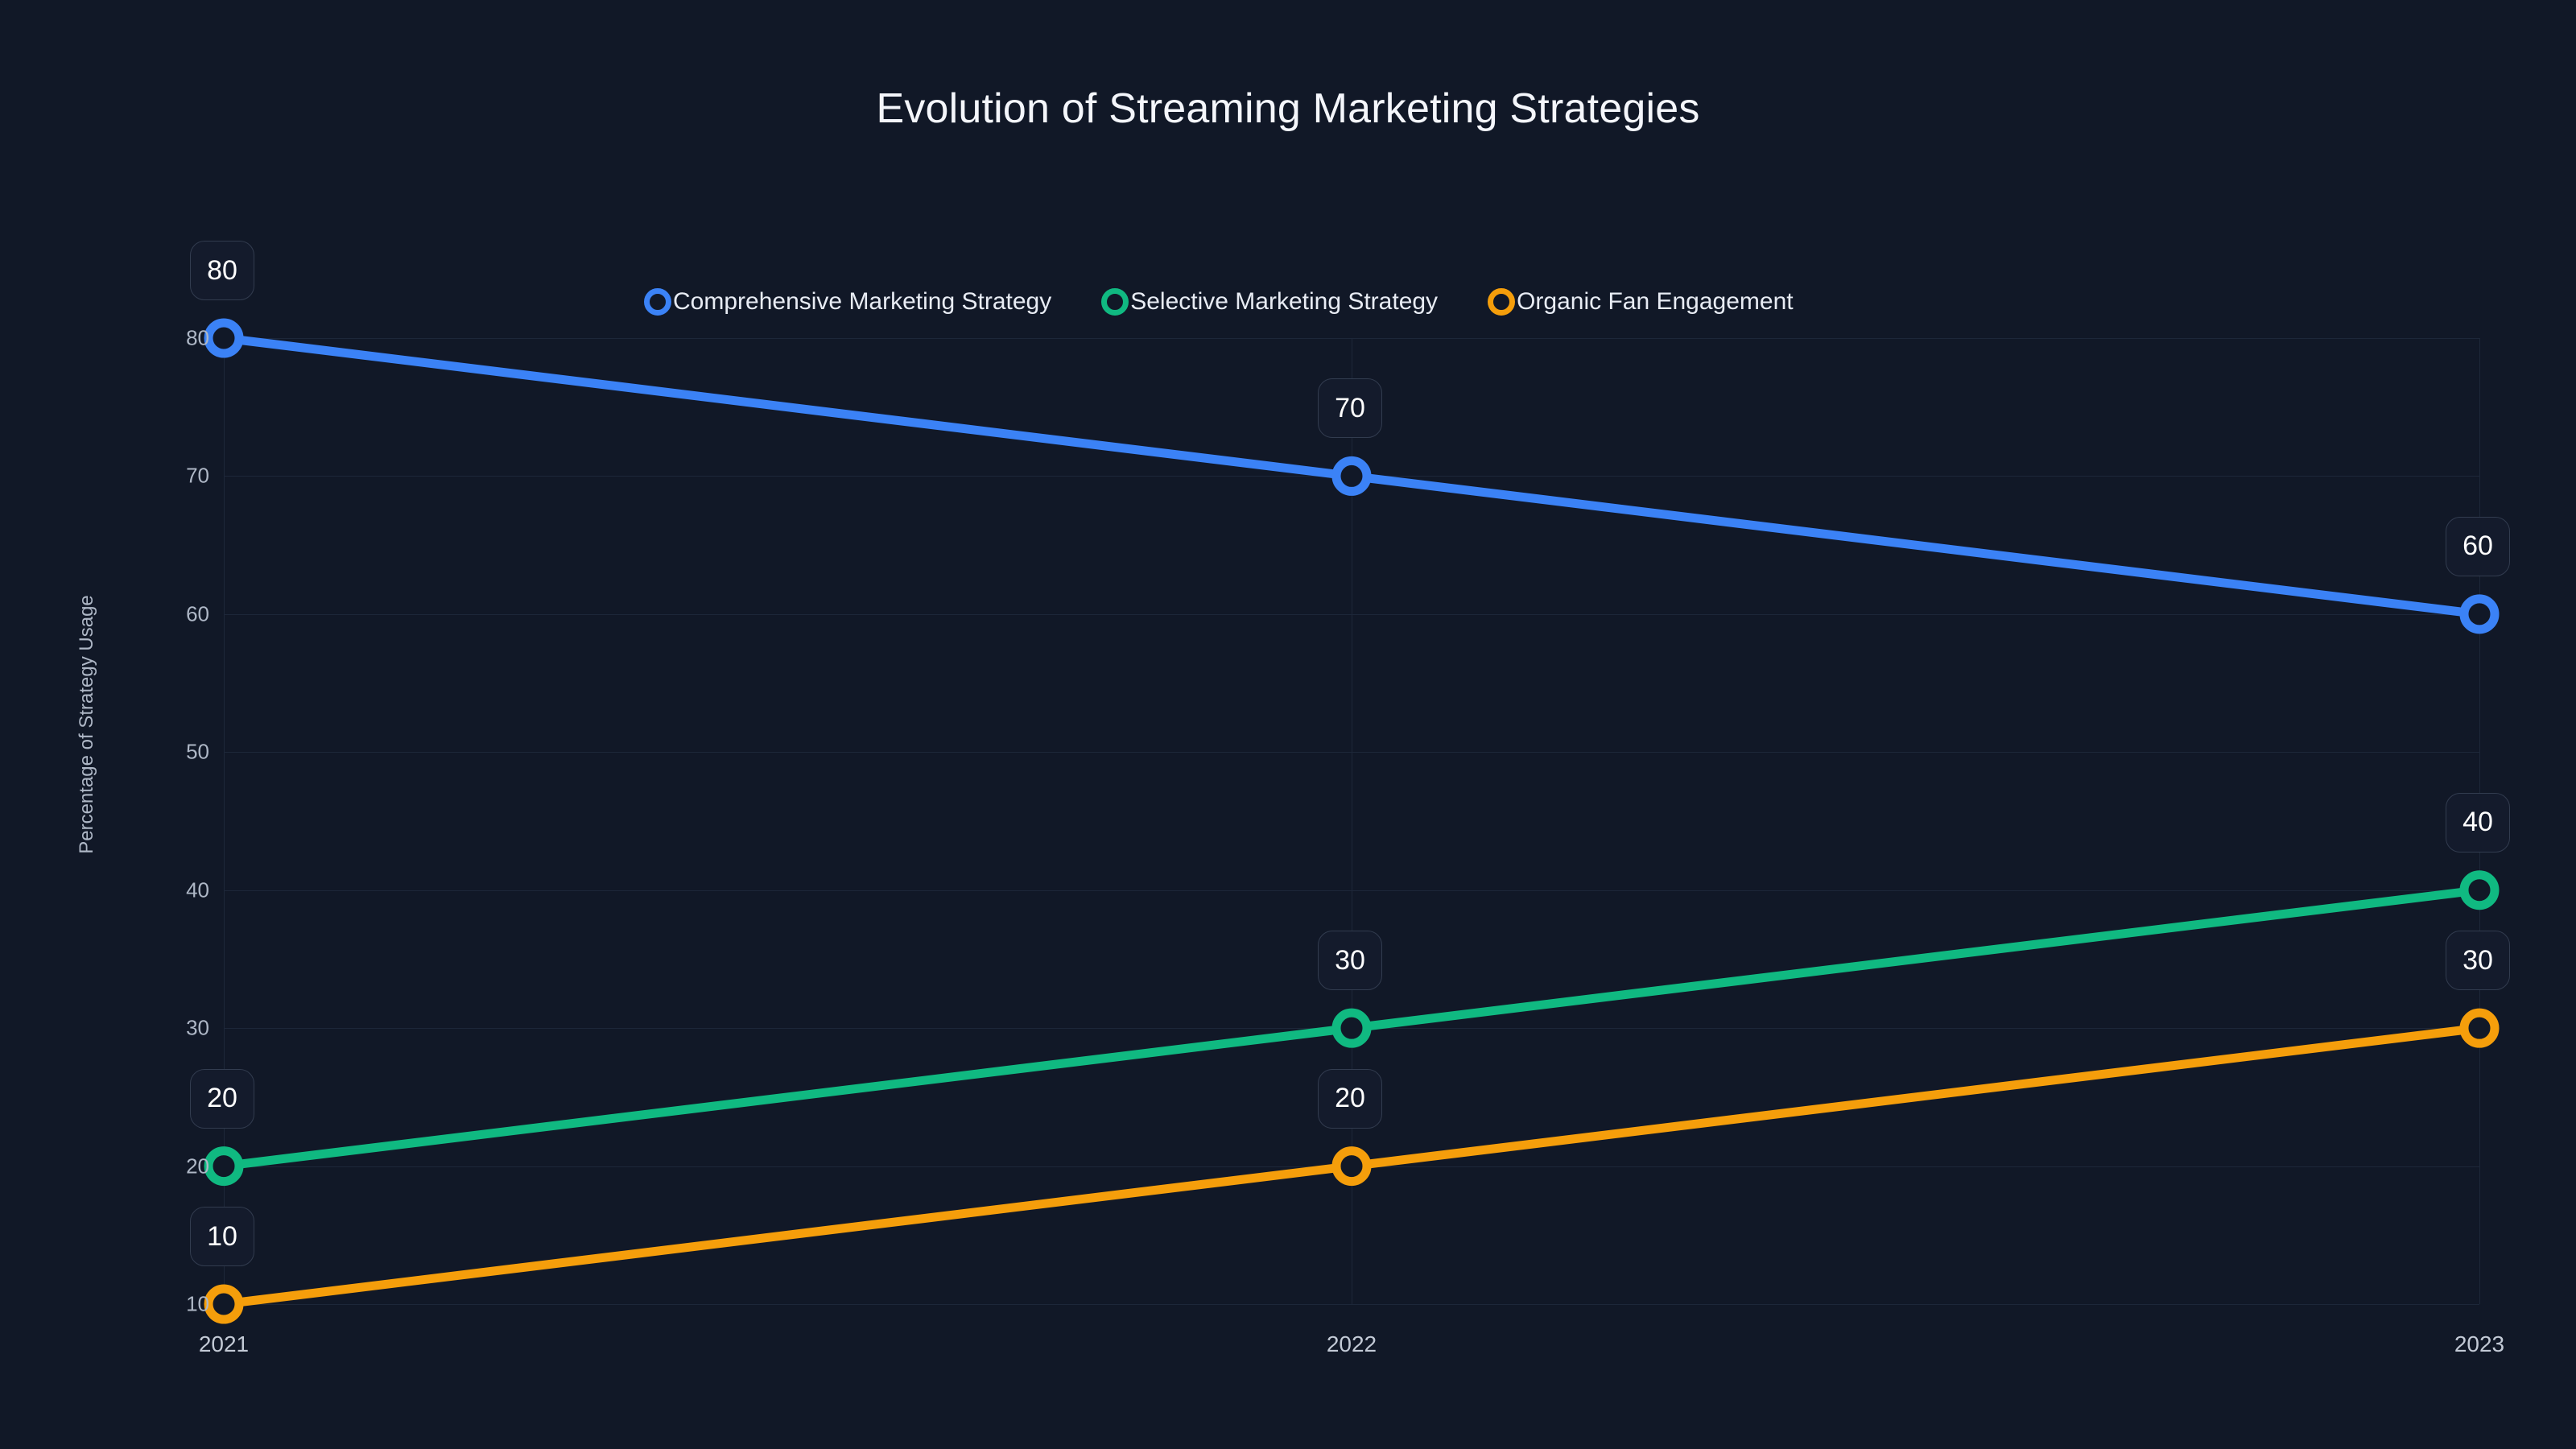  What do you see at coordinates (197, 475) in the screenshot?
I see `y-axis-tick-label: 70` at bounding box center [197, 475].